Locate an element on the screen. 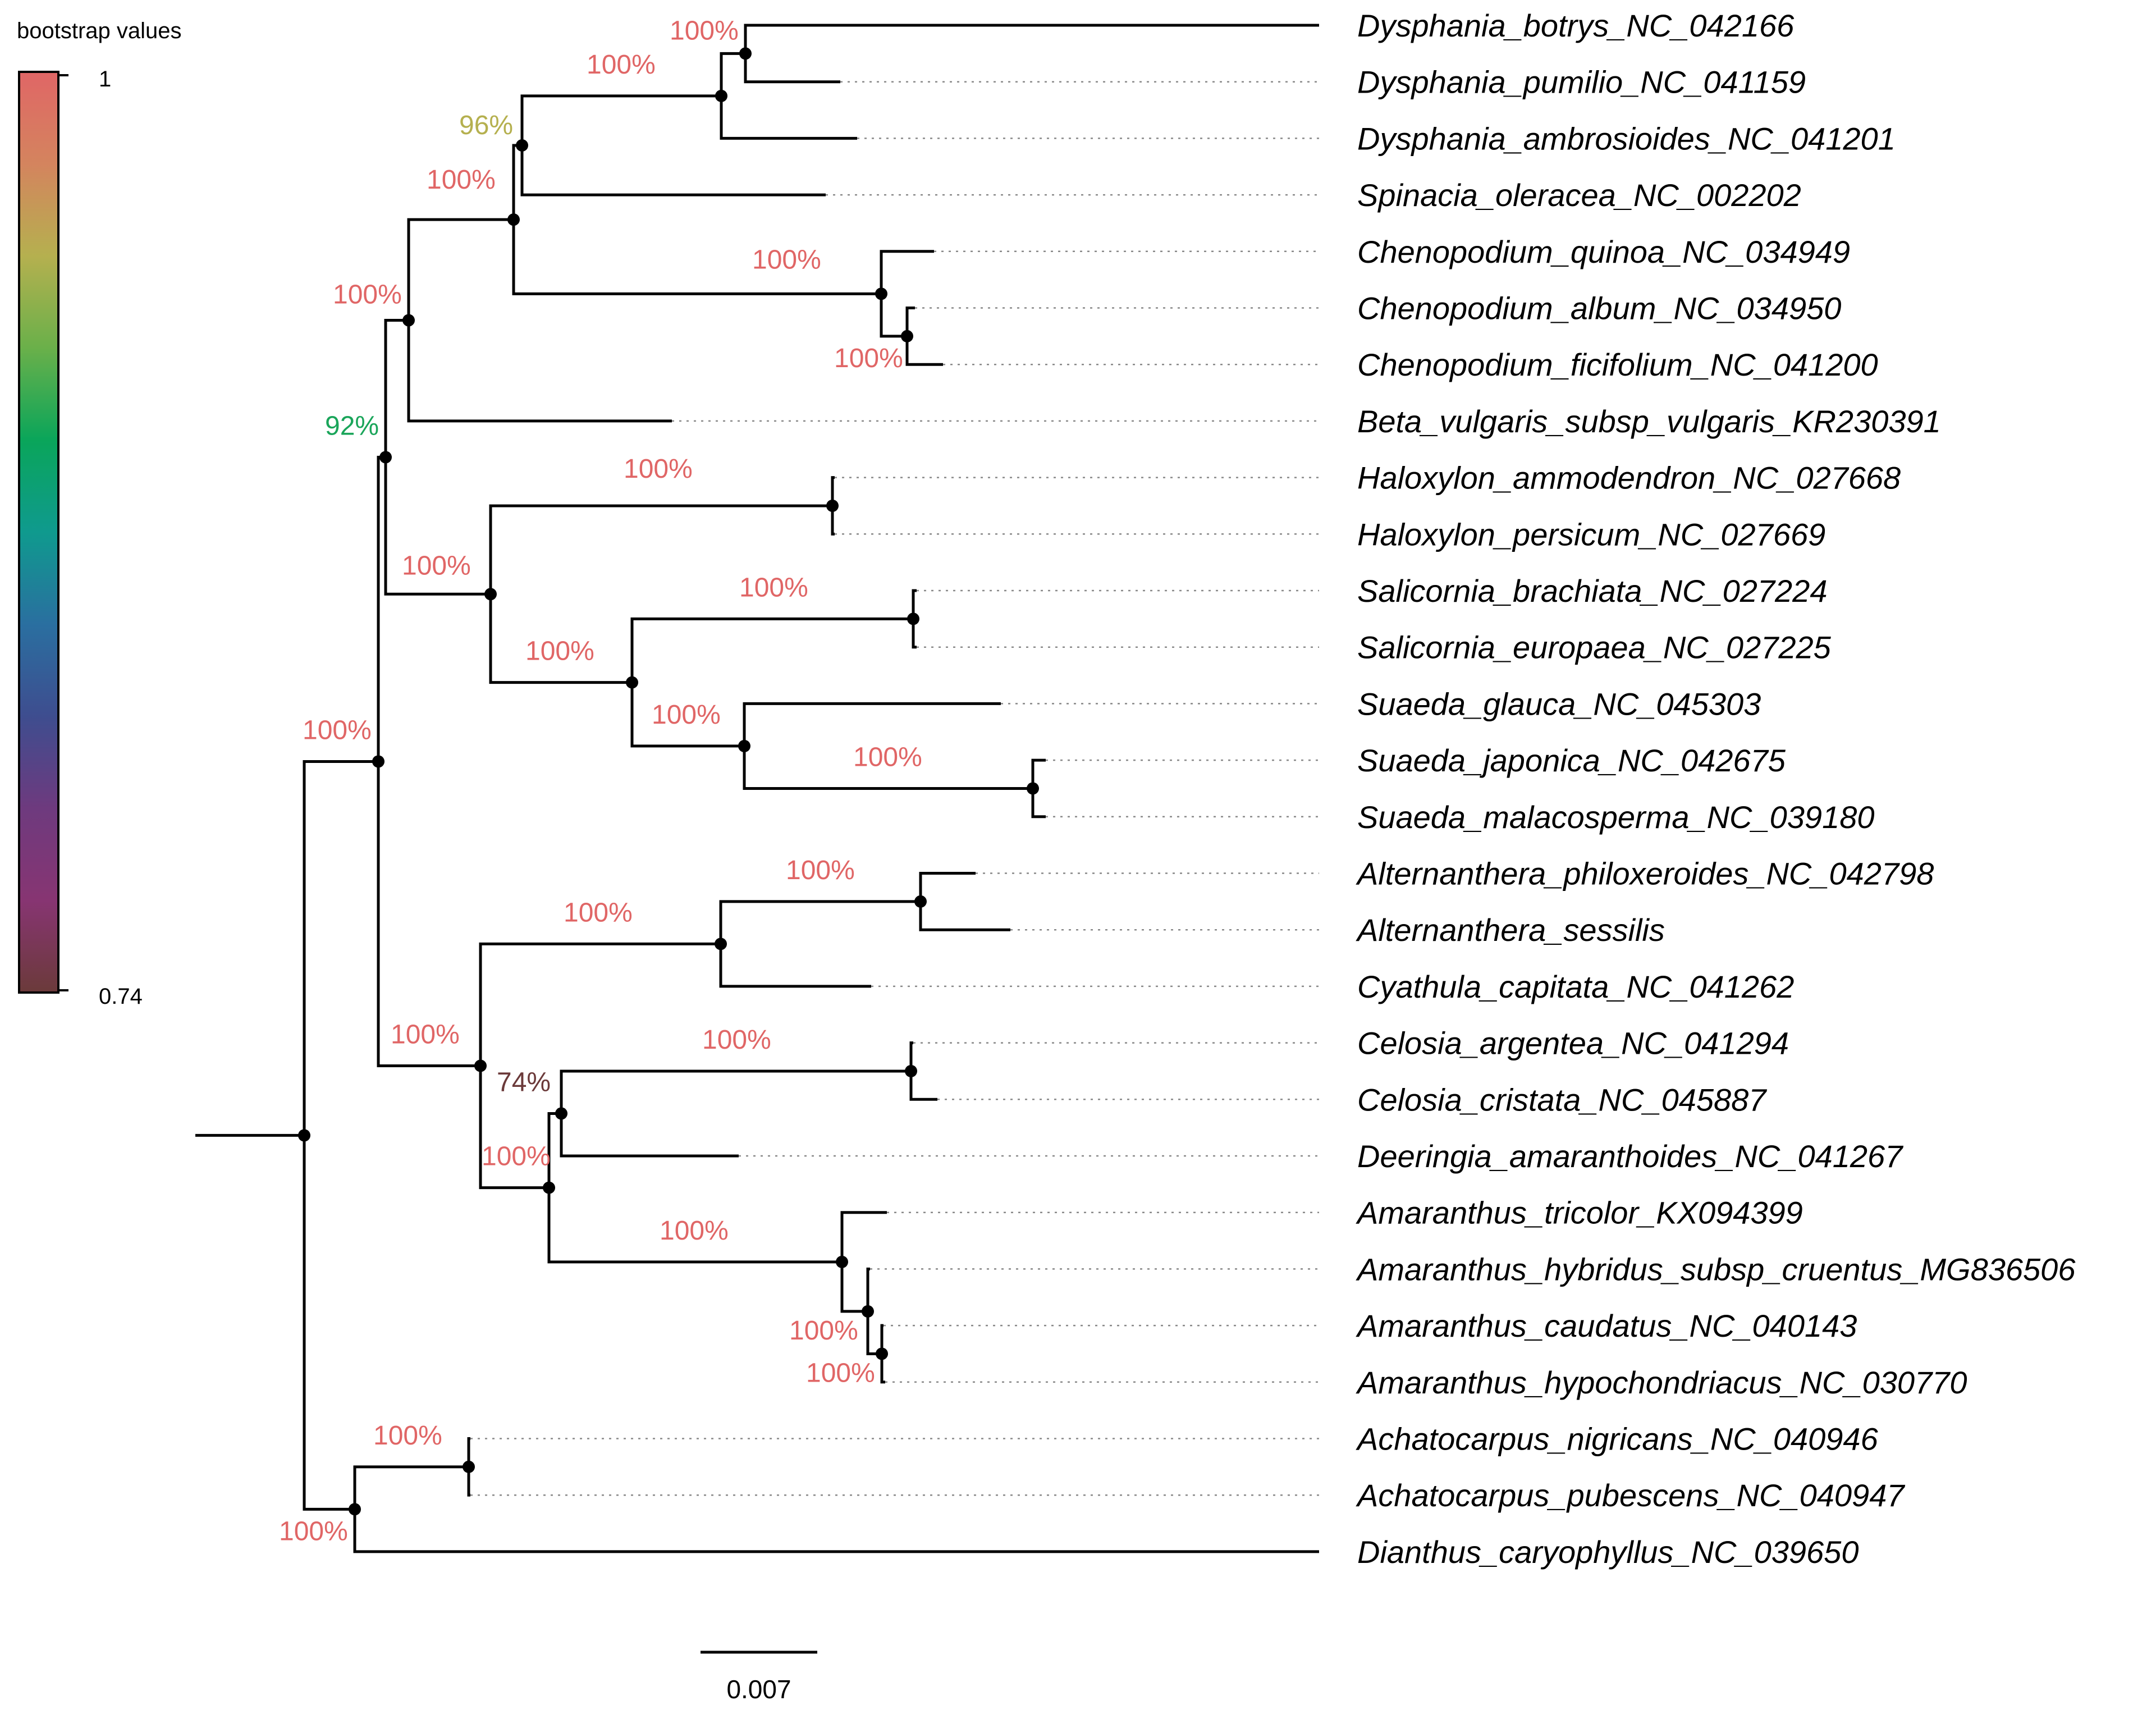 The height and width of the screenshot is (1719, 2156). tip-label: Suaeda_japonica_NC_042675 is located at coordinates (1571, 760).